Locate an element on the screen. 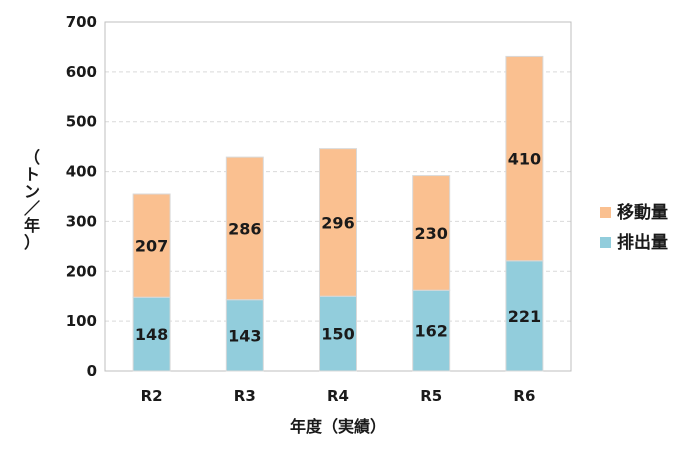 Image resolution: width=700 pixels, height=466 pixels. data-label: 410 is located at coordinates (524, 159).